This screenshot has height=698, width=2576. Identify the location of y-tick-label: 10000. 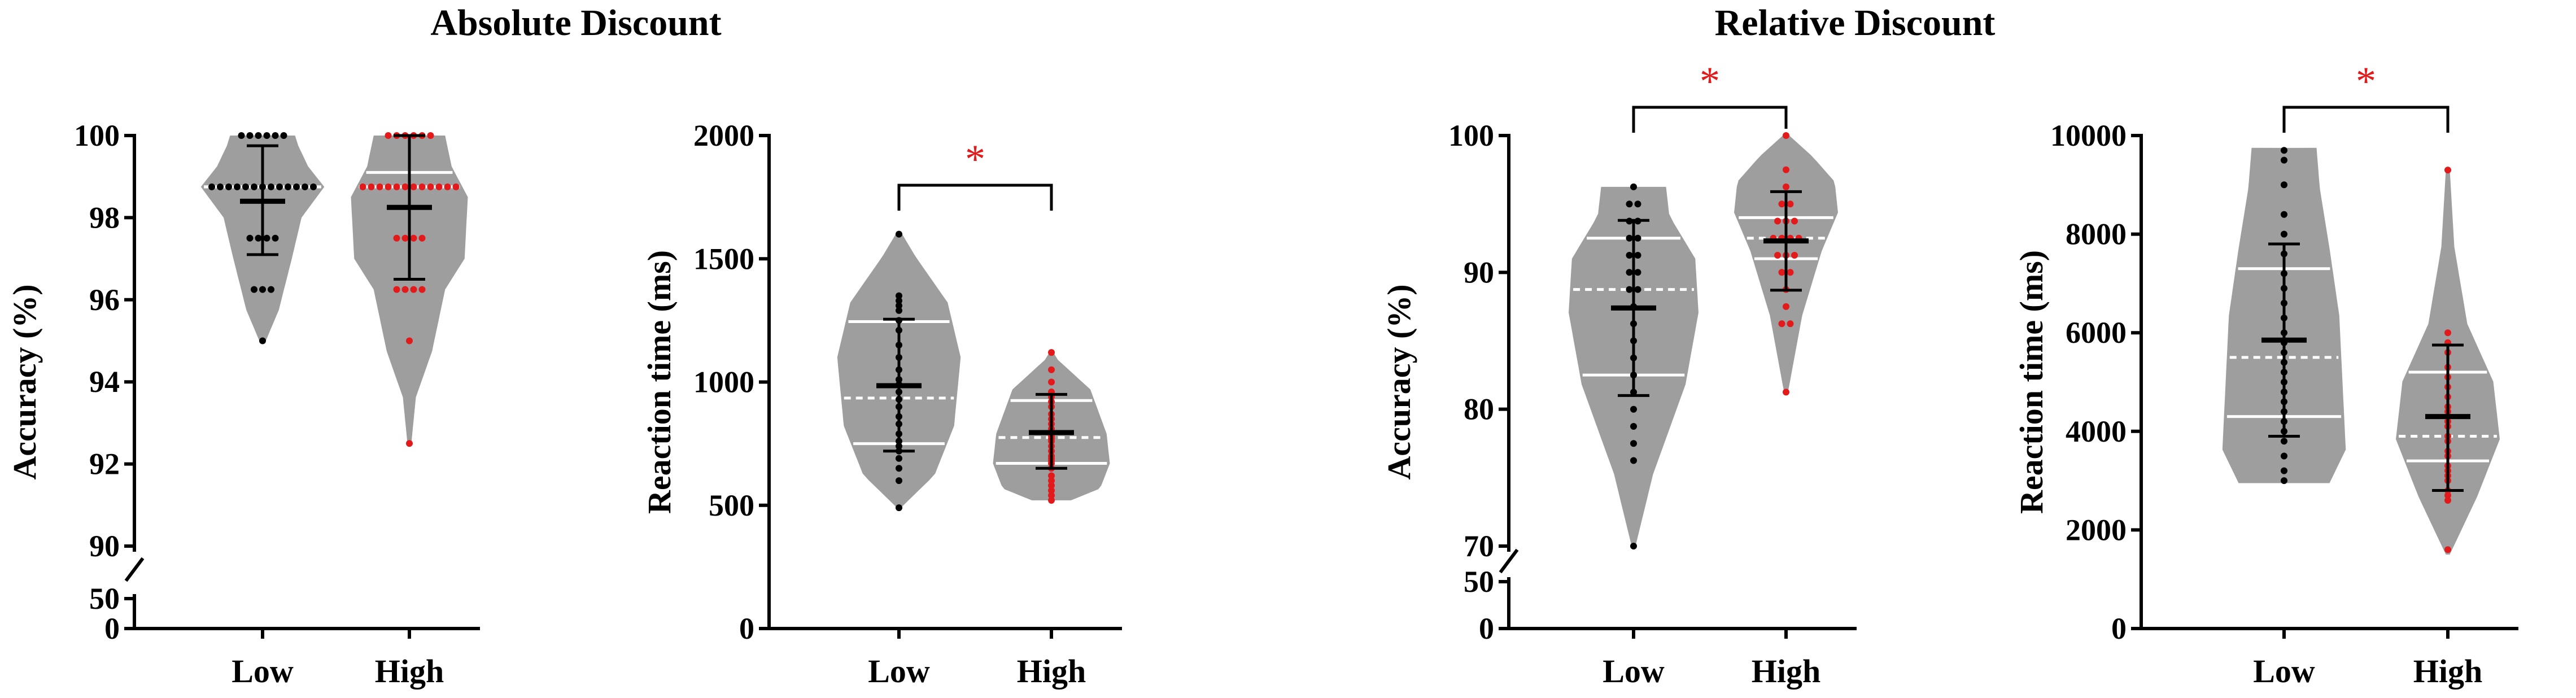
(2088, 135).